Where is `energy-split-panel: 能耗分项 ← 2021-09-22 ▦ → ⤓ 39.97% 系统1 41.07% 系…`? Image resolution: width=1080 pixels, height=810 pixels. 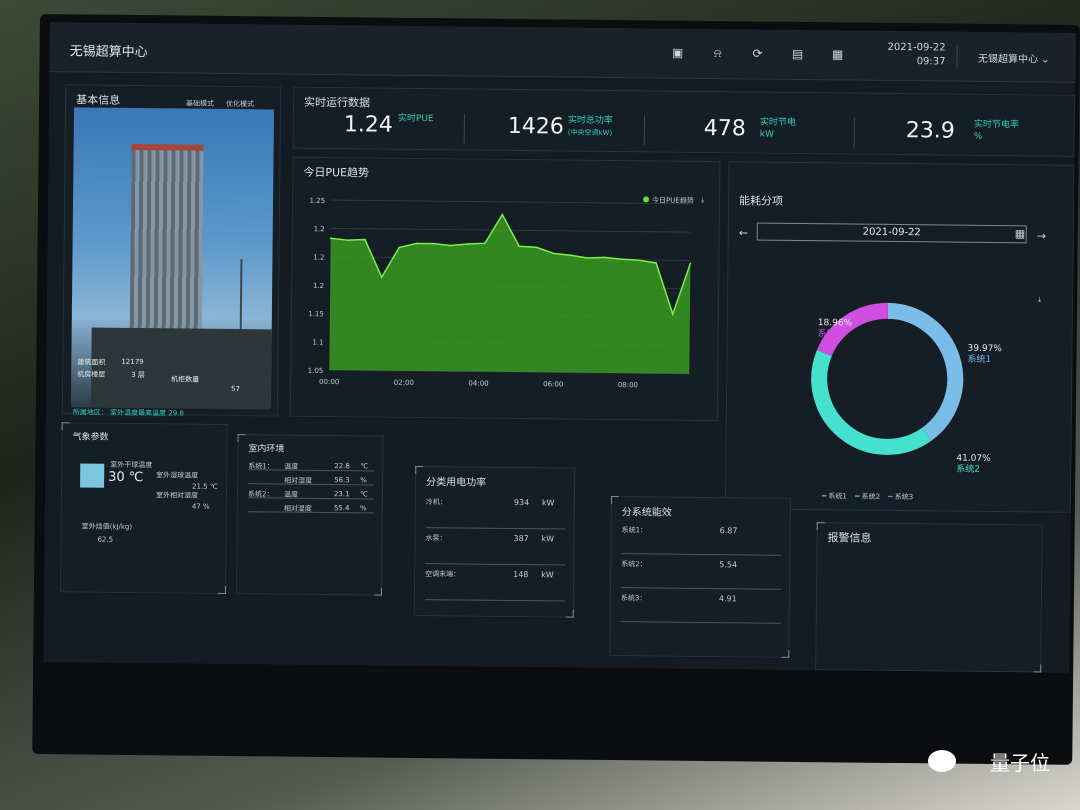 energy-split-panel: 能耗分项 ← 2021-09-22 ▦ → ⤓ 39.97% 系统1 41.07% 系… is located at coordinates (899, 337).